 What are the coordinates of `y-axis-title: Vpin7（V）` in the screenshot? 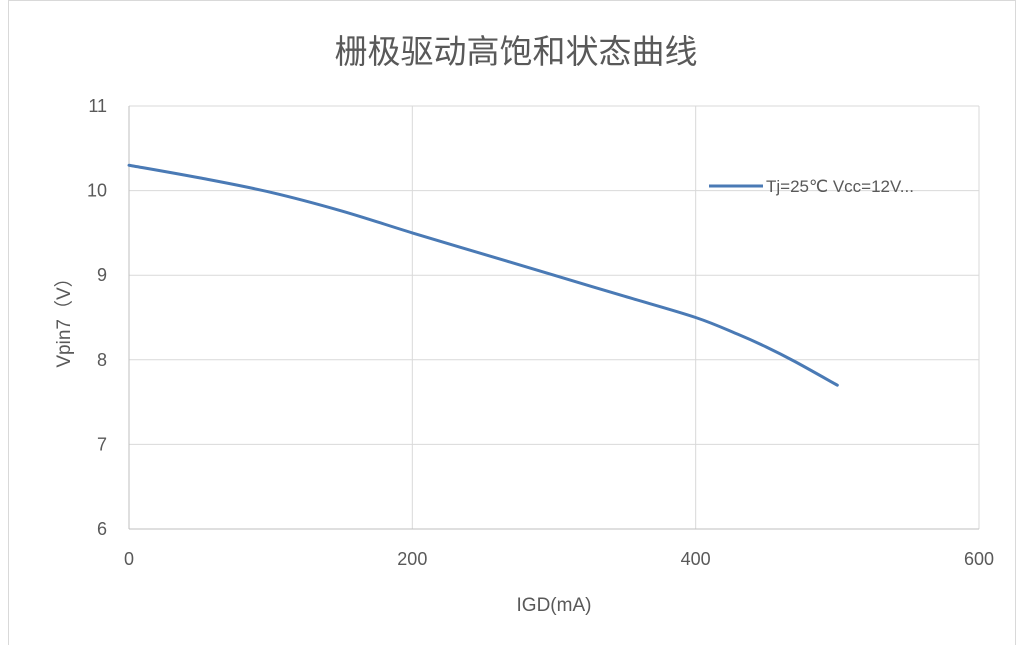 It's located at (64, 317).